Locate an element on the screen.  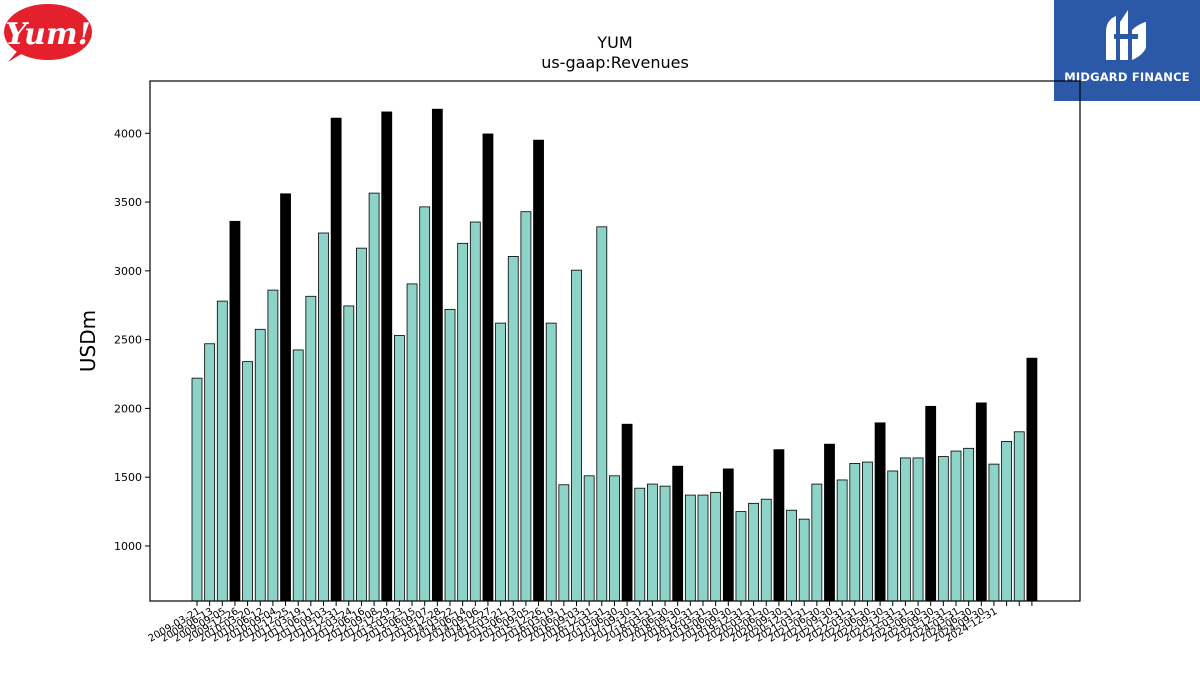
yum-logo: Yum! is located at coordinates (50, 40).